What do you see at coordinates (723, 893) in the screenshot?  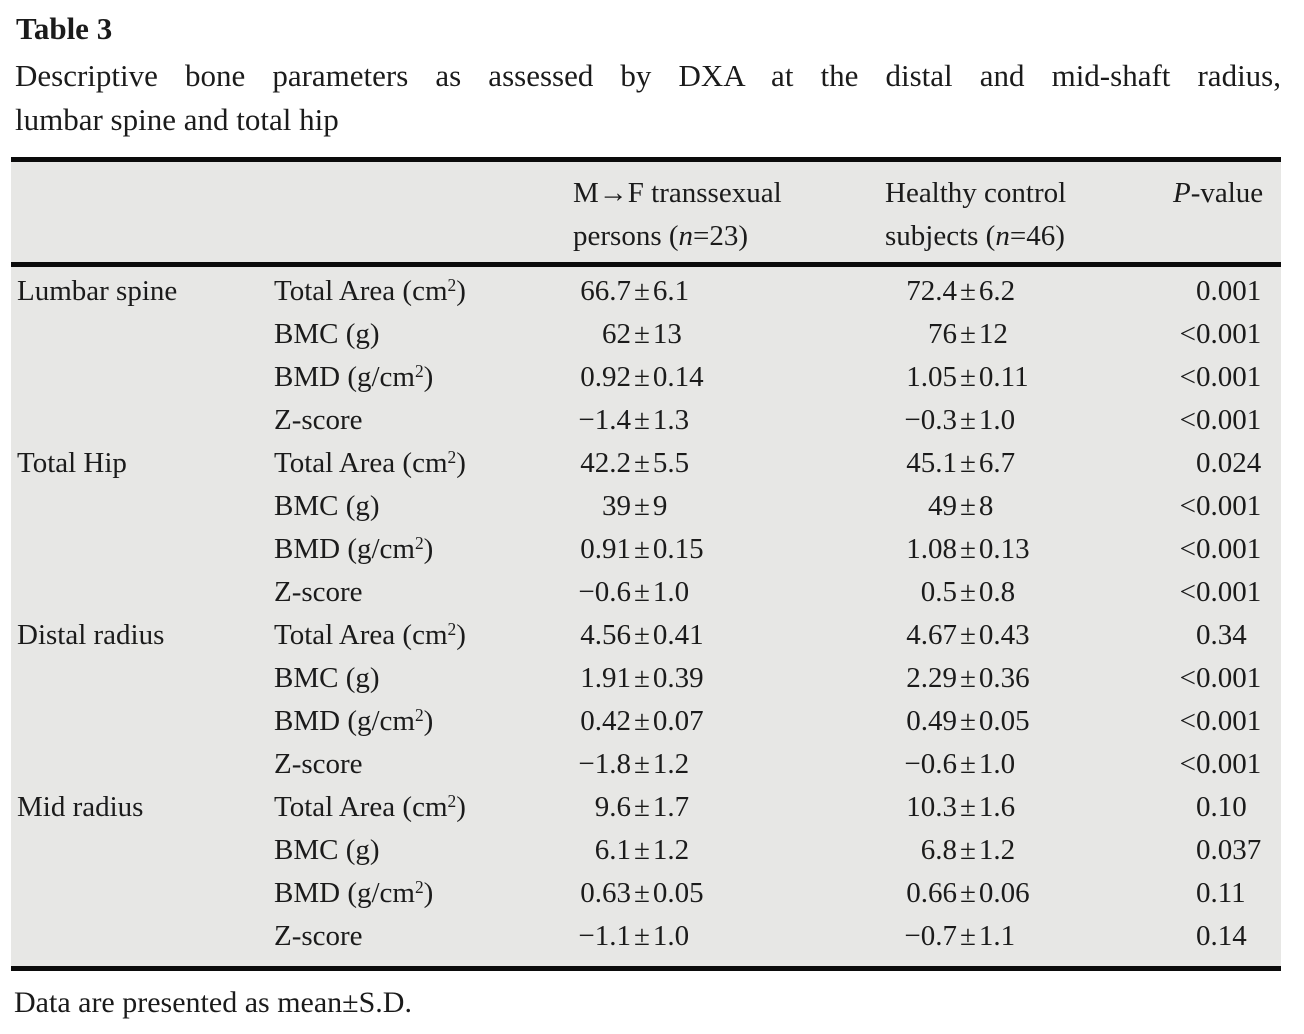 I see `mf-value-cell: 0.63 ±0.05` at bounding box center [723, 893].